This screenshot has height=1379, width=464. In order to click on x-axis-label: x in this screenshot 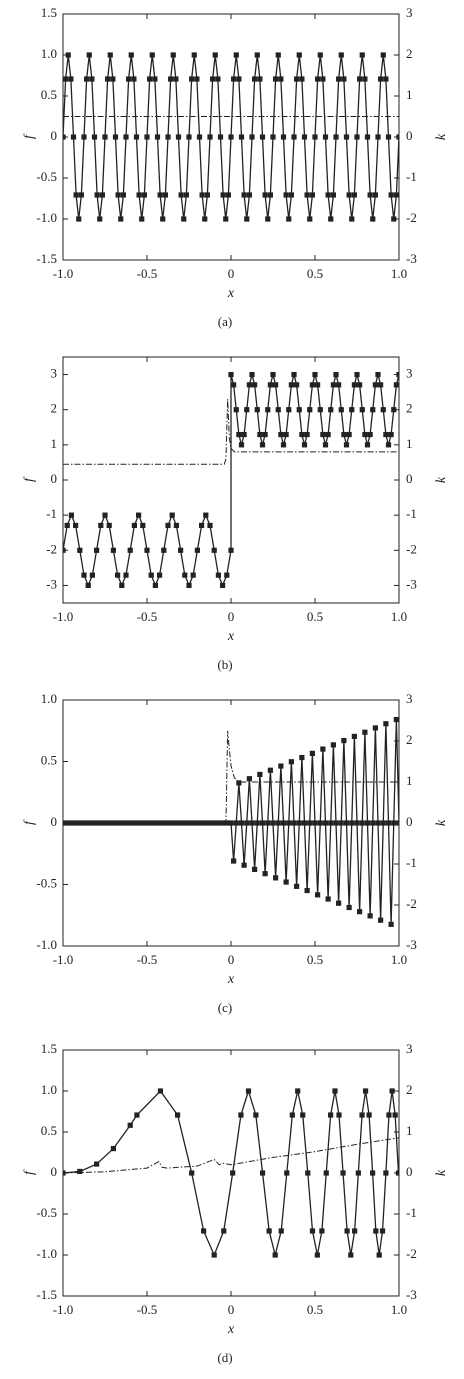, I will do `click(231, 293)`.